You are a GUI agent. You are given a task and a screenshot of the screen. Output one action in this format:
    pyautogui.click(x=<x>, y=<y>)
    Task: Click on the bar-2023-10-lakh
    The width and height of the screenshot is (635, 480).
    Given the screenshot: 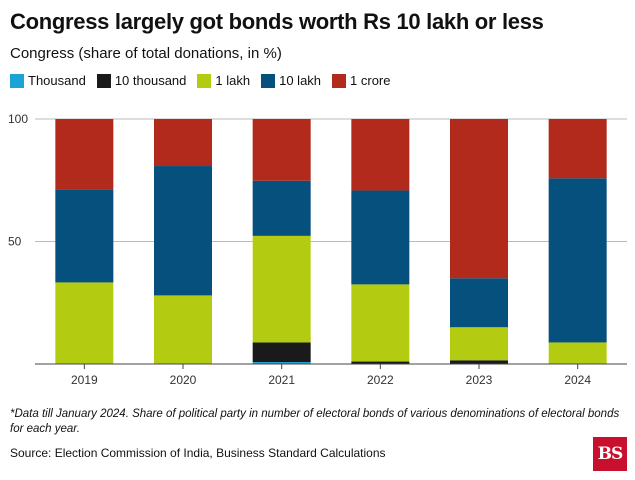 What is the action you would take?
    pyautogui.click(x=479, y=303)
    